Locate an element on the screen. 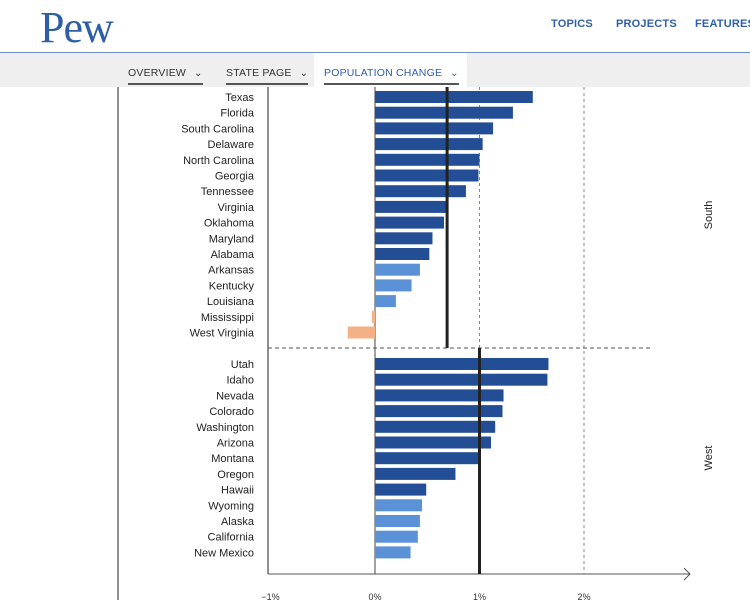  state-label: Mississippi is located at coordinates (227, 318).